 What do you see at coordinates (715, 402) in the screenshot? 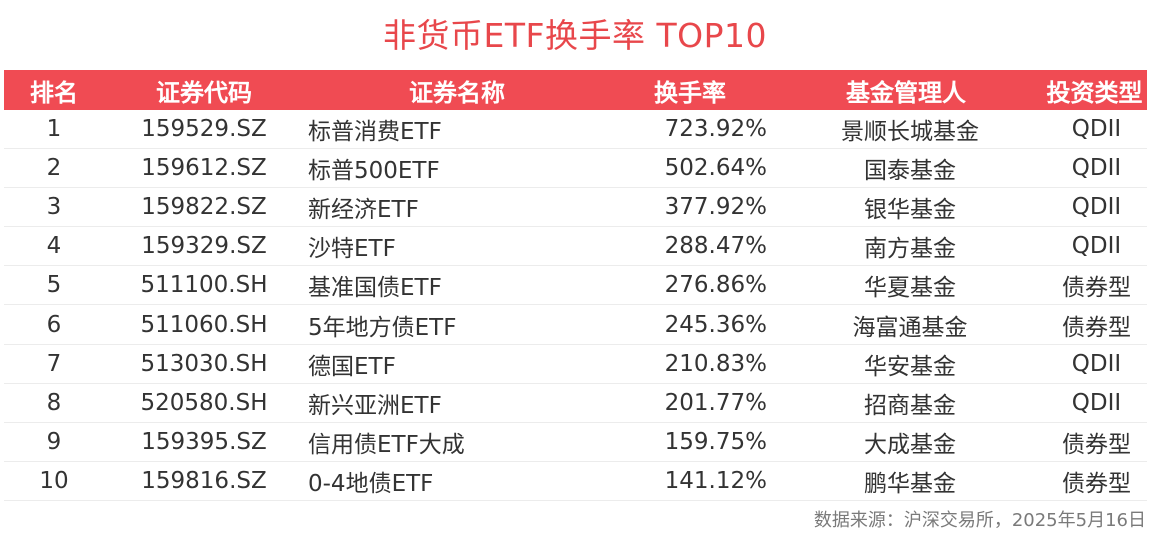
I see `rate-cell: 201.77%` at bounding box center [715, 402].